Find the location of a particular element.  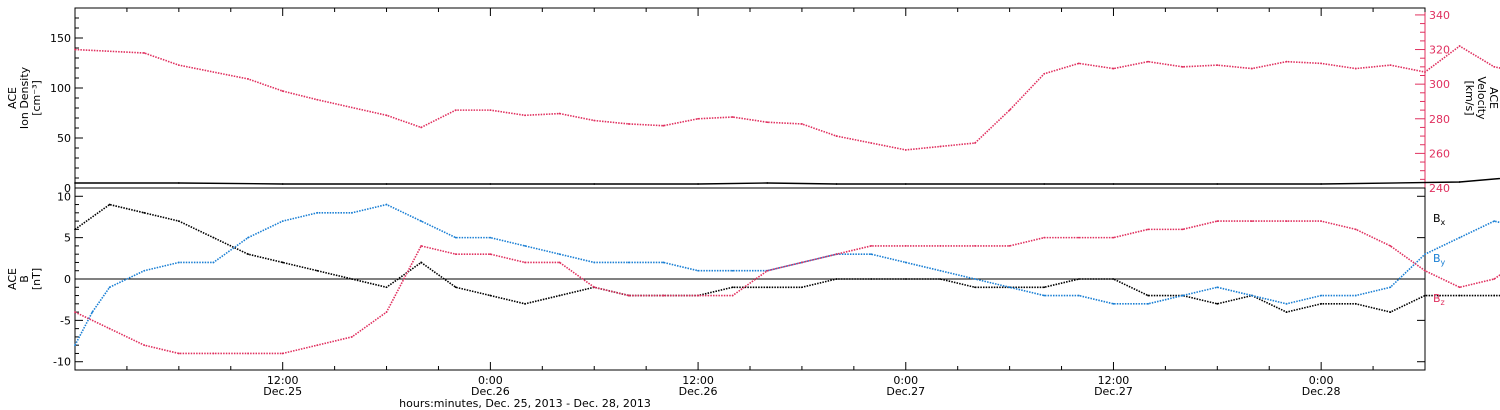

x-tick-time-5: 0:00 is located at coordinates (1321, 380).